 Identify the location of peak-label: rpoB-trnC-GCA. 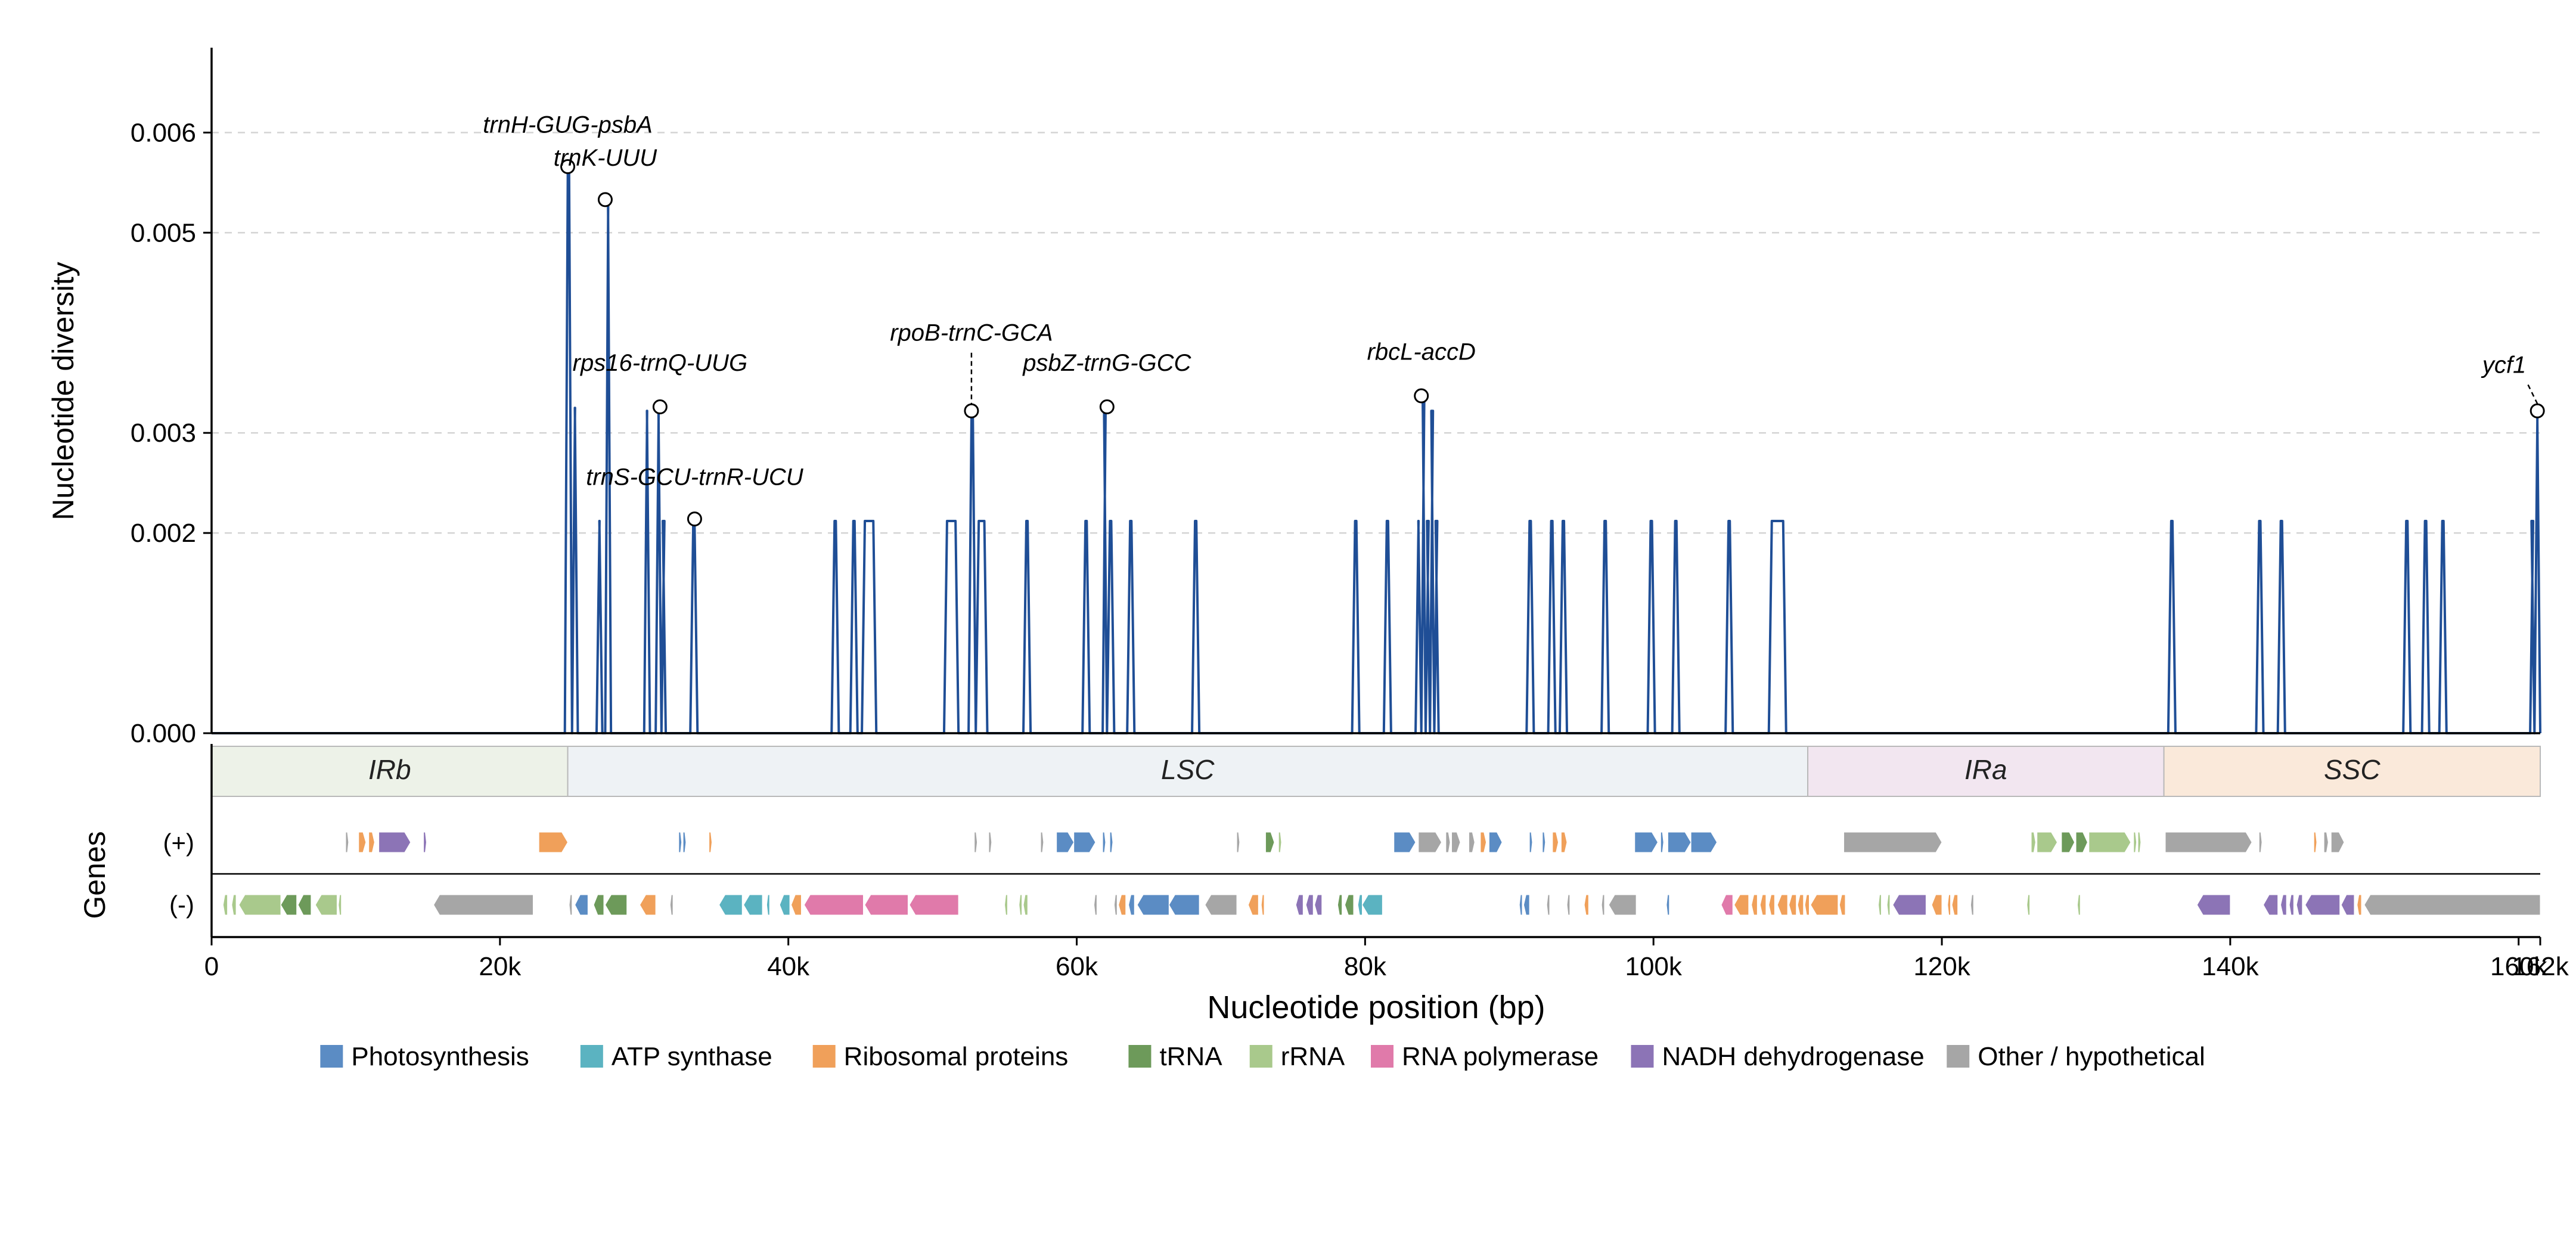
(972, 333).